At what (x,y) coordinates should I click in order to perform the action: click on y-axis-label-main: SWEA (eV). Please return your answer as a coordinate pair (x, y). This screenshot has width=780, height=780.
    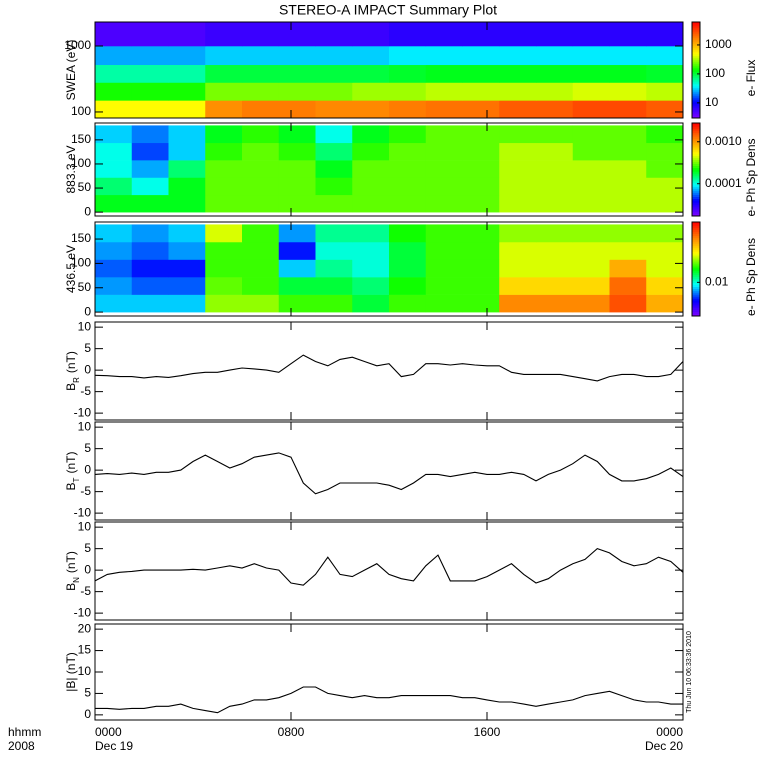
    Looking at the image, I should click on (71, 70).